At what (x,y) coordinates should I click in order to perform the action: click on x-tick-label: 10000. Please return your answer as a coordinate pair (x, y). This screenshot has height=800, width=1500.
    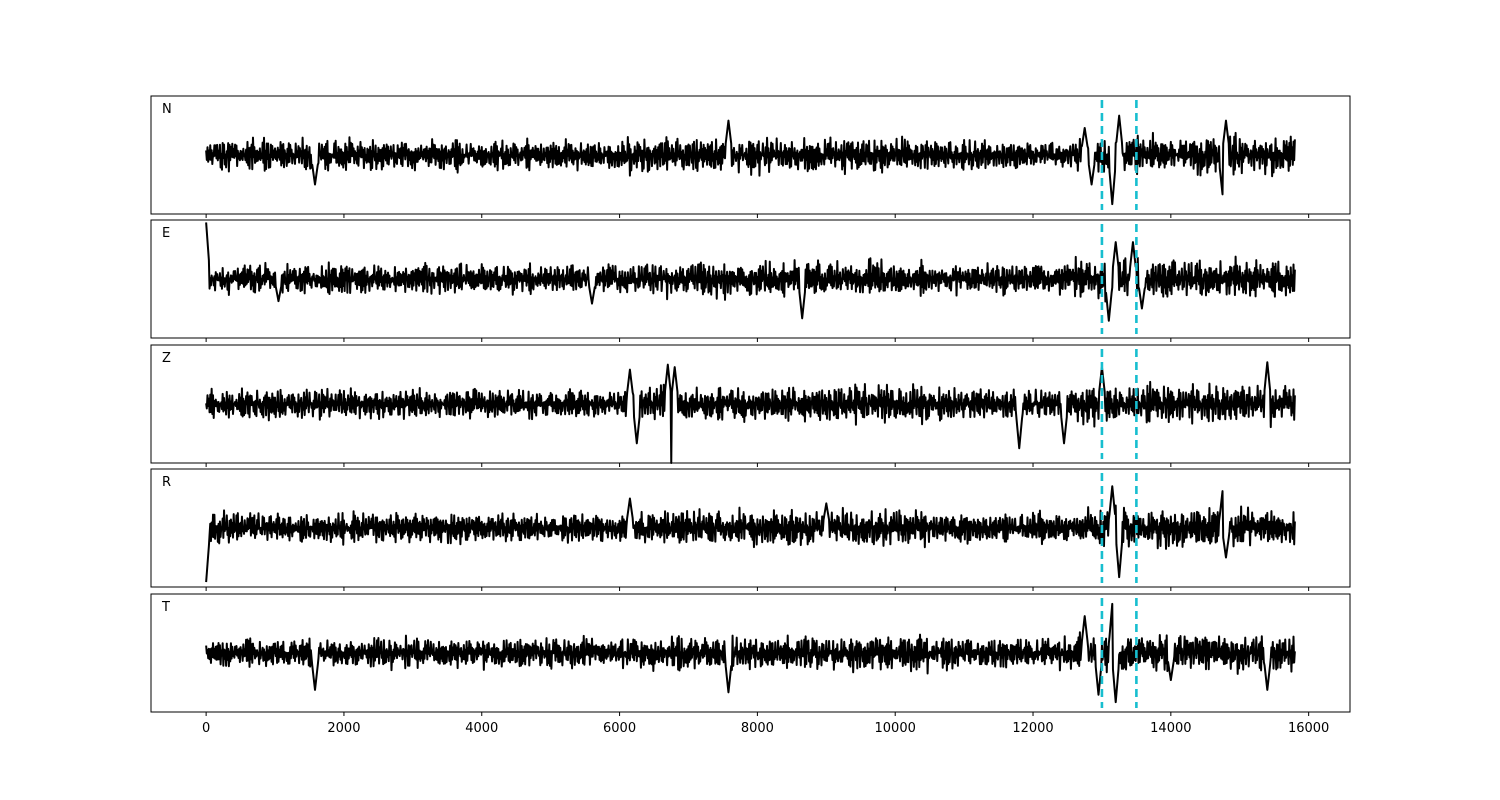
    Looking at the image, I should click on (895, 728).